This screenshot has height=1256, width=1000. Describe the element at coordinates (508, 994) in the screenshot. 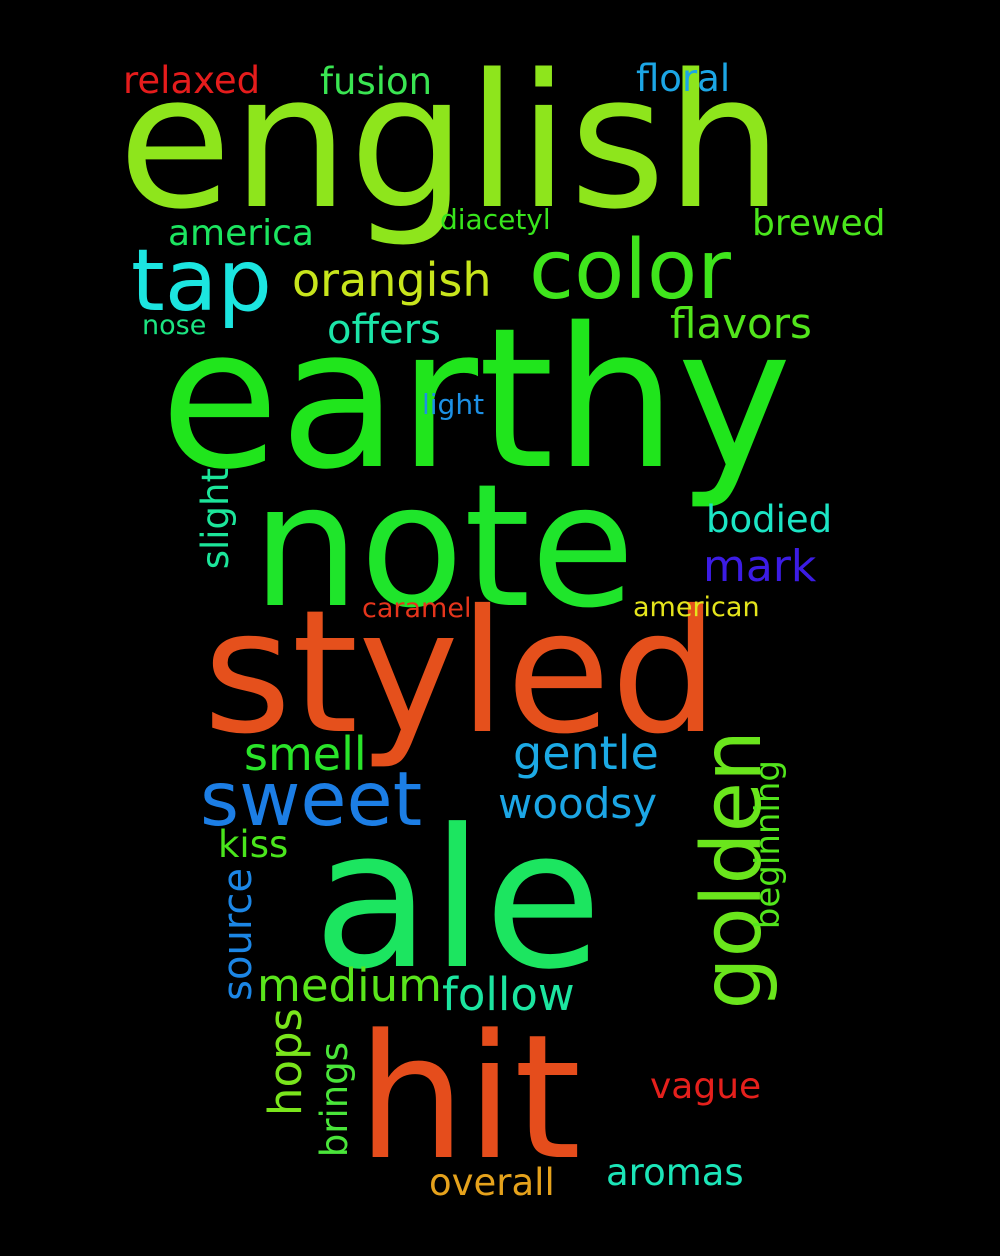

I see `word-follow: follow` at that location.